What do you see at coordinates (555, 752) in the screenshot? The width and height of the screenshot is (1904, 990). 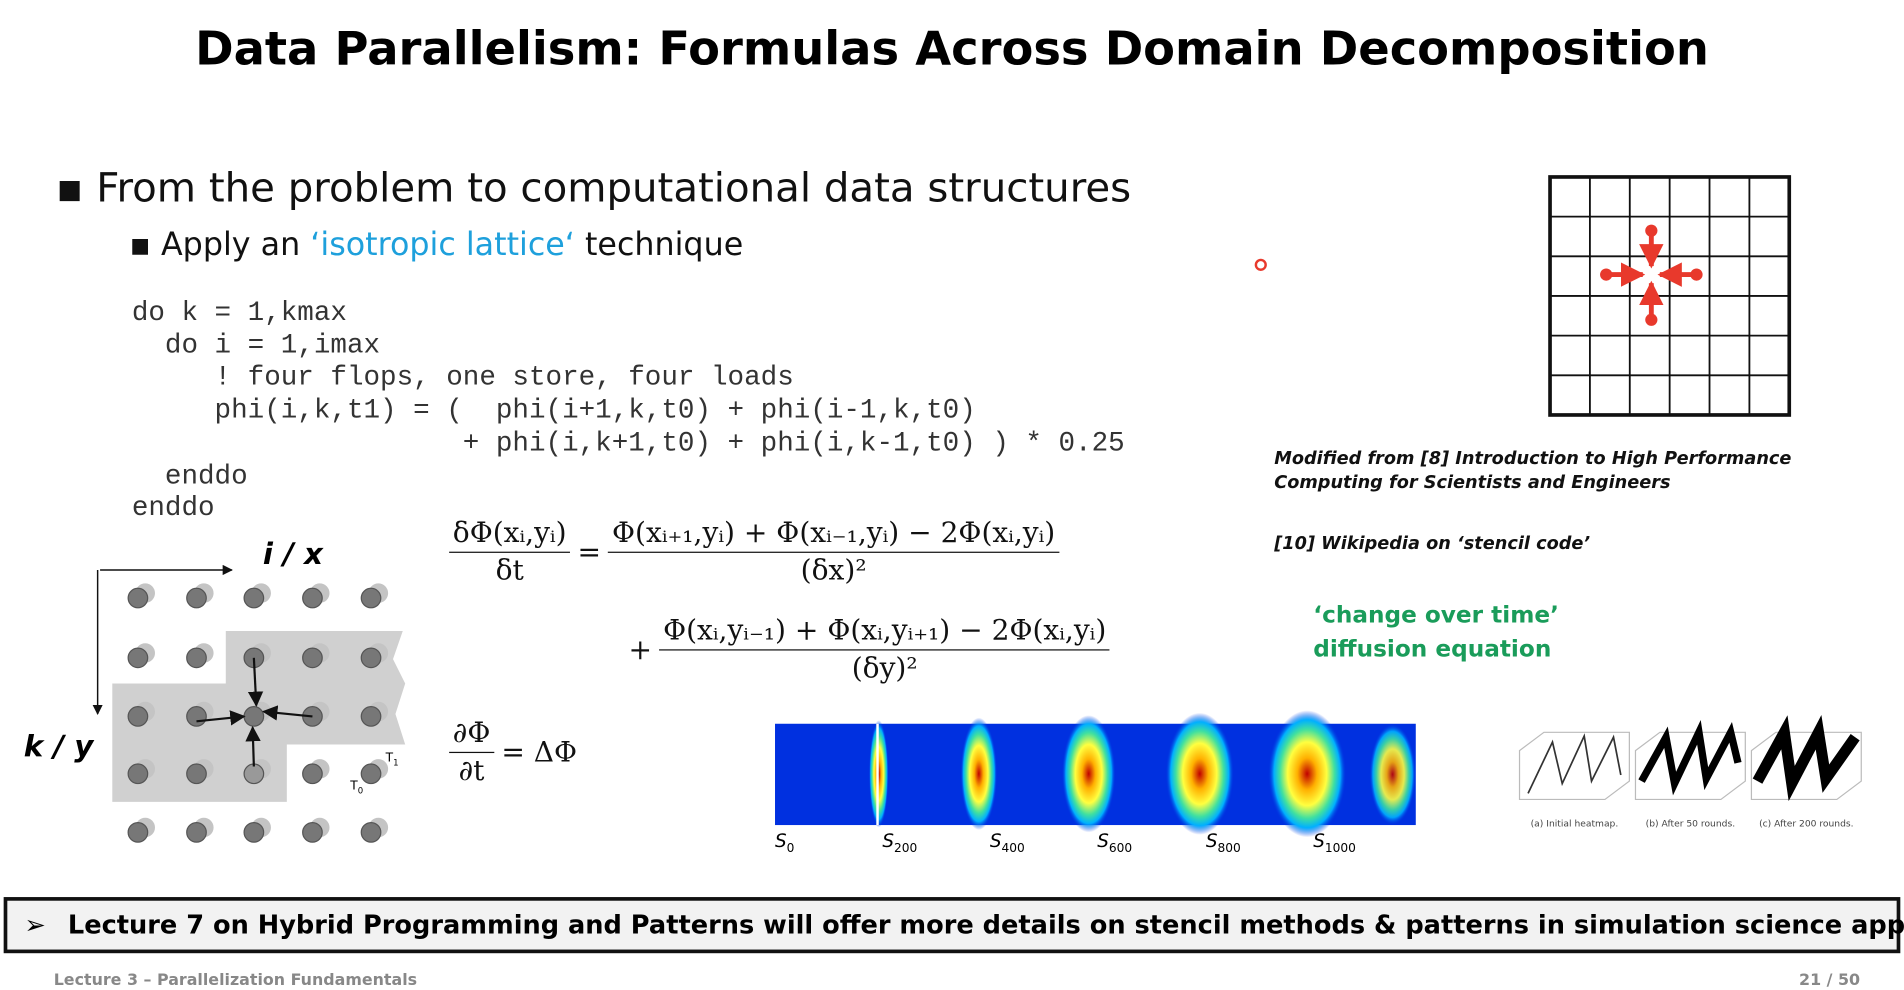 I see `rhs: ΔΦ` at bounding box center [555, 752].